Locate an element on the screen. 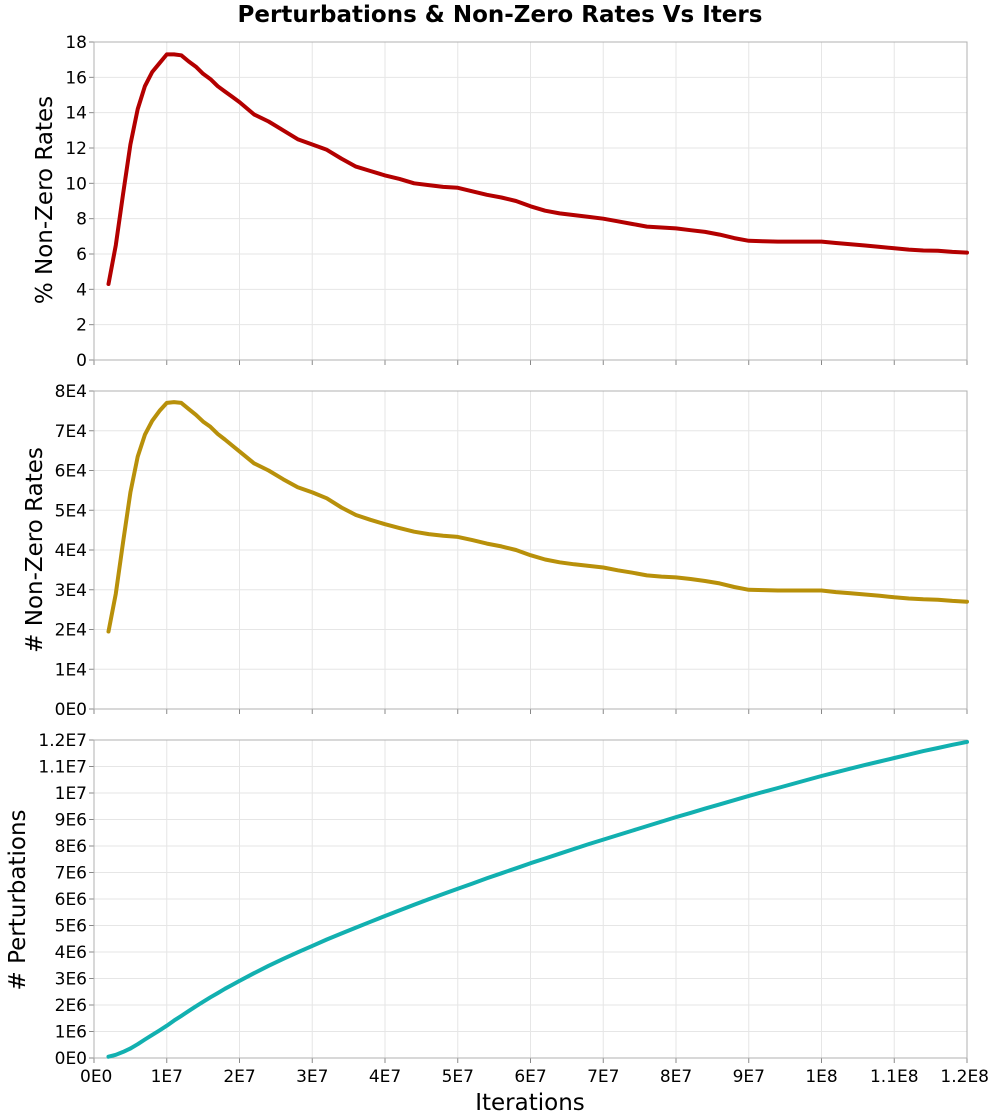 The image size is (1000, 1120). x-tick-label: 2E7 is located at coordinates (239, 1077).